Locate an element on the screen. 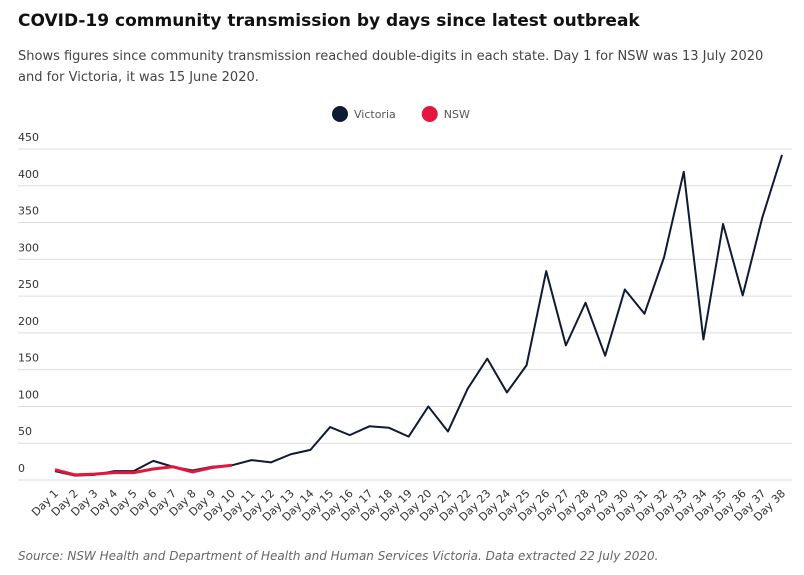 This screenshot has height=575, width=804. y-tick-label: 400 is located at coordinates (28, 174).